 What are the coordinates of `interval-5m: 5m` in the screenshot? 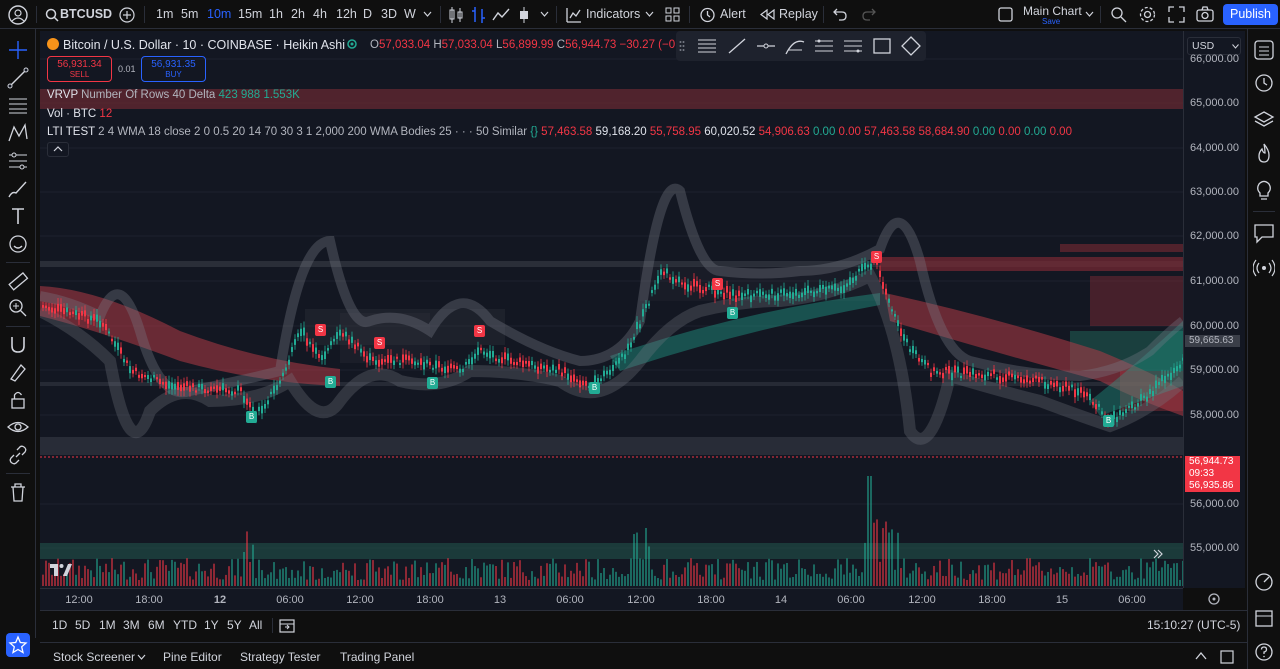 It's located at (190, 14).